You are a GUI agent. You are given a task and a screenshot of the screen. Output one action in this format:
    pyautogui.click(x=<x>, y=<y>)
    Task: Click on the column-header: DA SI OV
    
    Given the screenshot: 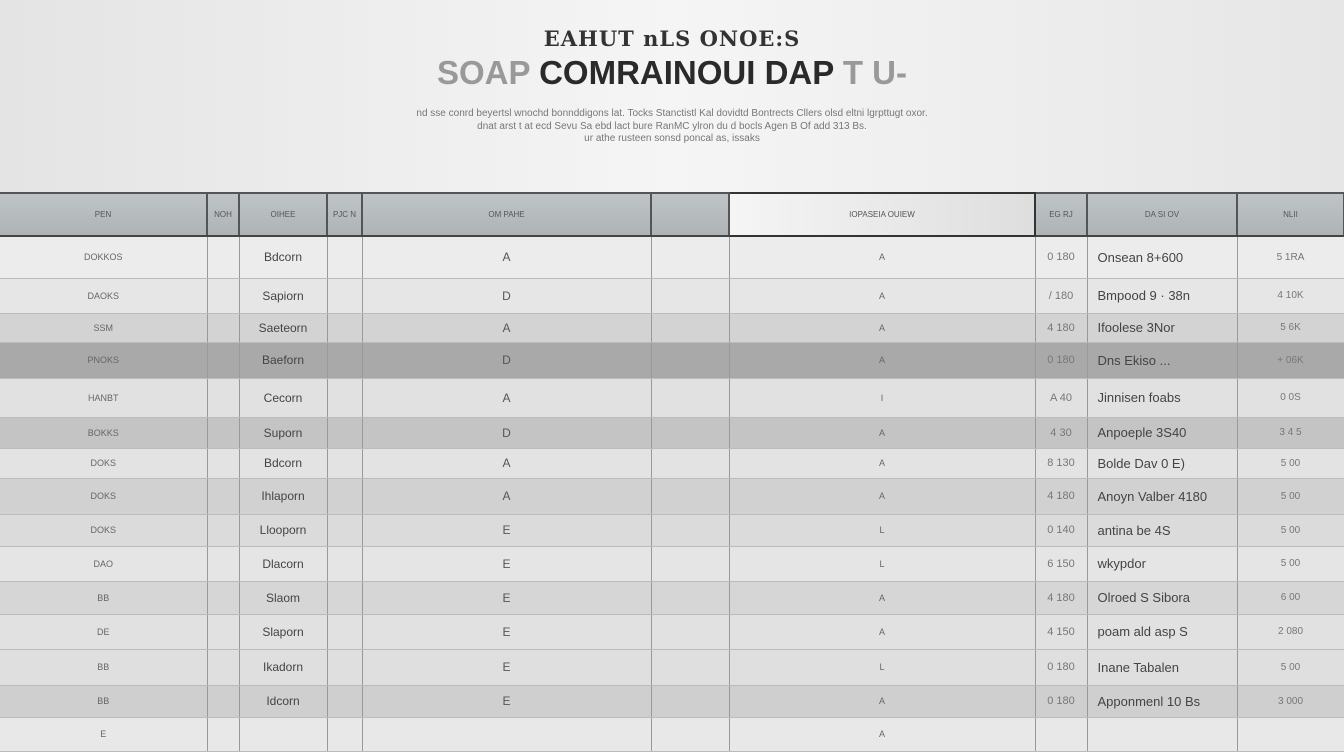 What is the action you would take?
    pyautogui.click(x=1162, y=214)
    